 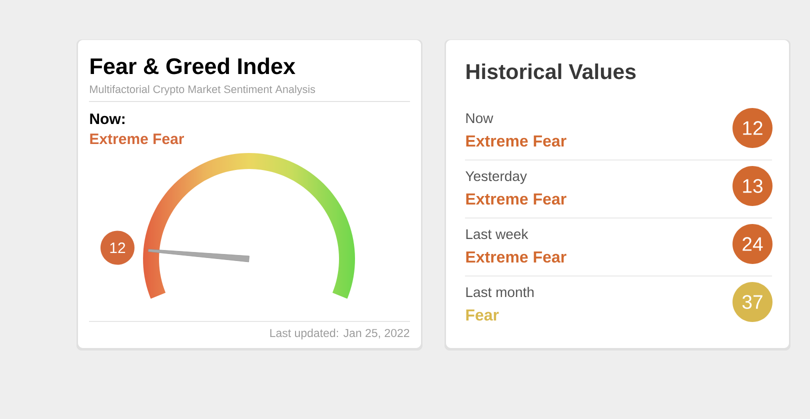 What do you see at coordinates (500, 292) in the screenshot?
I see `text: Last month` at bounding box center [500, 292].